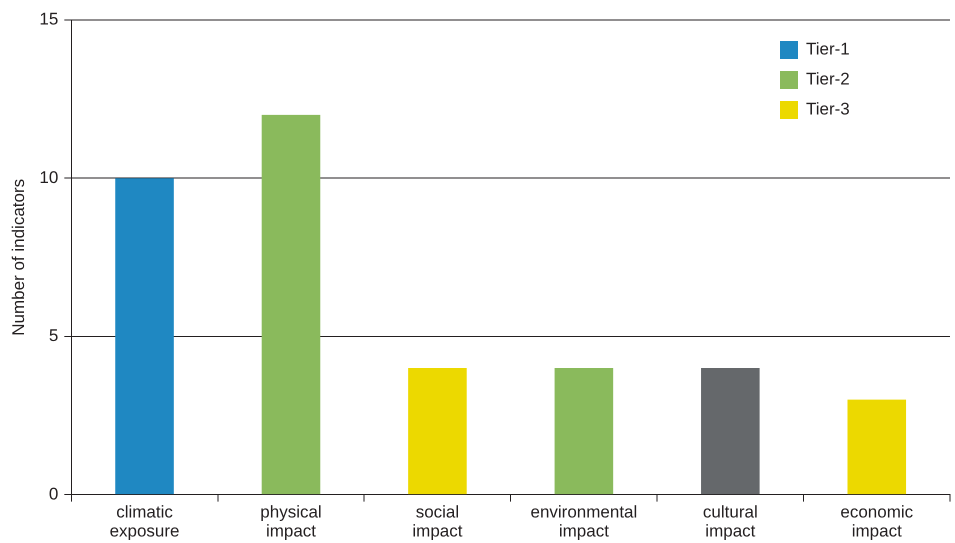 This screenshot has width=955, height=543. Describe the element at coordinates (53, 494) in the screenshot. I see `y-tick-label: 0` at that location.